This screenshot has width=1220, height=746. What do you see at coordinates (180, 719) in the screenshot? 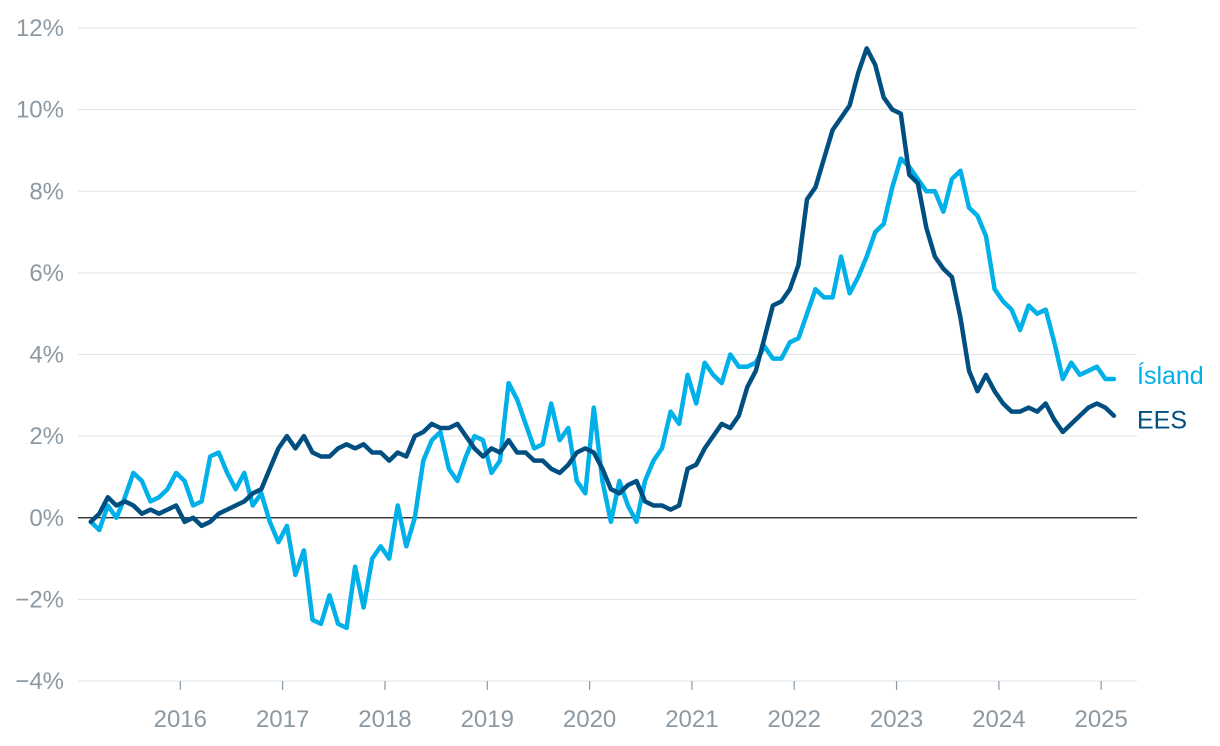
I see `x-tick-label: 2016` at bounding box center [180, 719].